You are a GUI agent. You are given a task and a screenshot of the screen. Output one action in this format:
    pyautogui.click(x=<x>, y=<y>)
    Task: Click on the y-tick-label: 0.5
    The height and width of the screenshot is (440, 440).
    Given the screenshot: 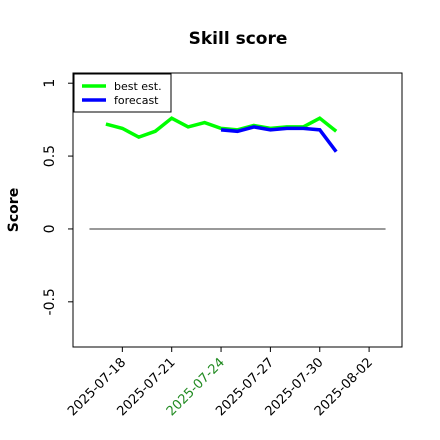 What is the action you would take?
    pyautogui.click(x=50, y=156)
    